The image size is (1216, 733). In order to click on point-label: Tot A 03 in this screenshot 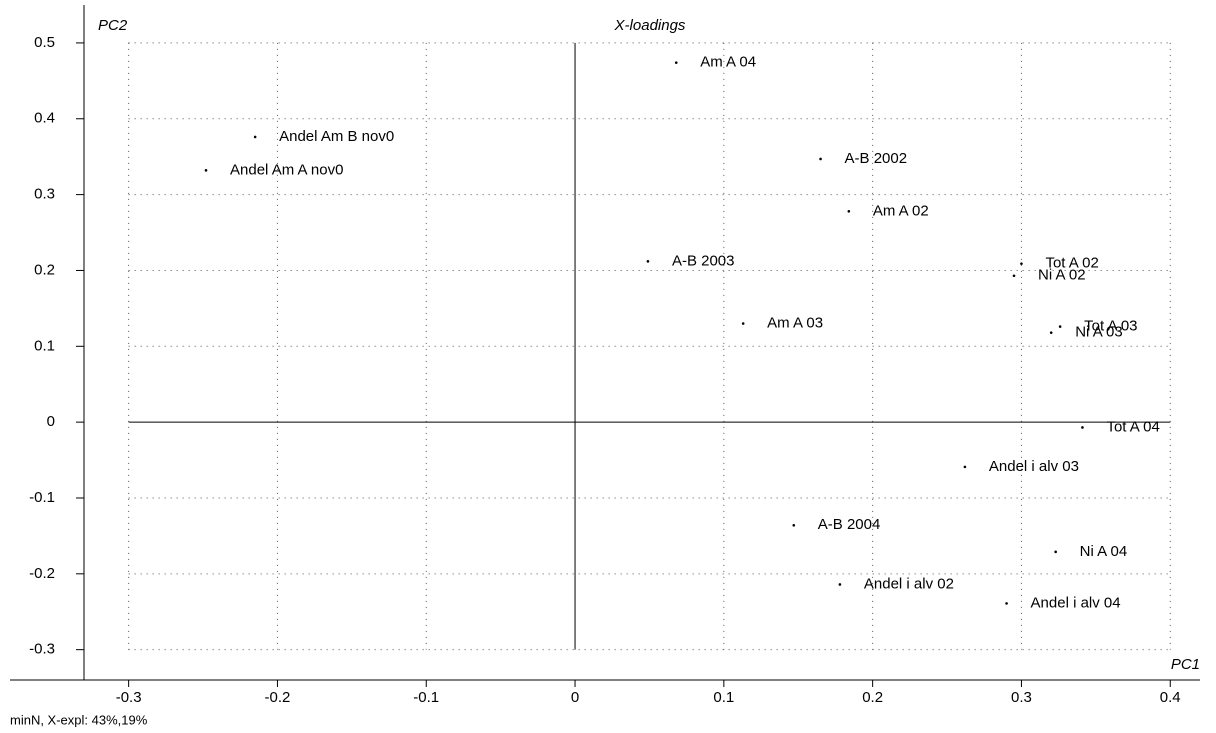, I will do `click(1110, 326)`.